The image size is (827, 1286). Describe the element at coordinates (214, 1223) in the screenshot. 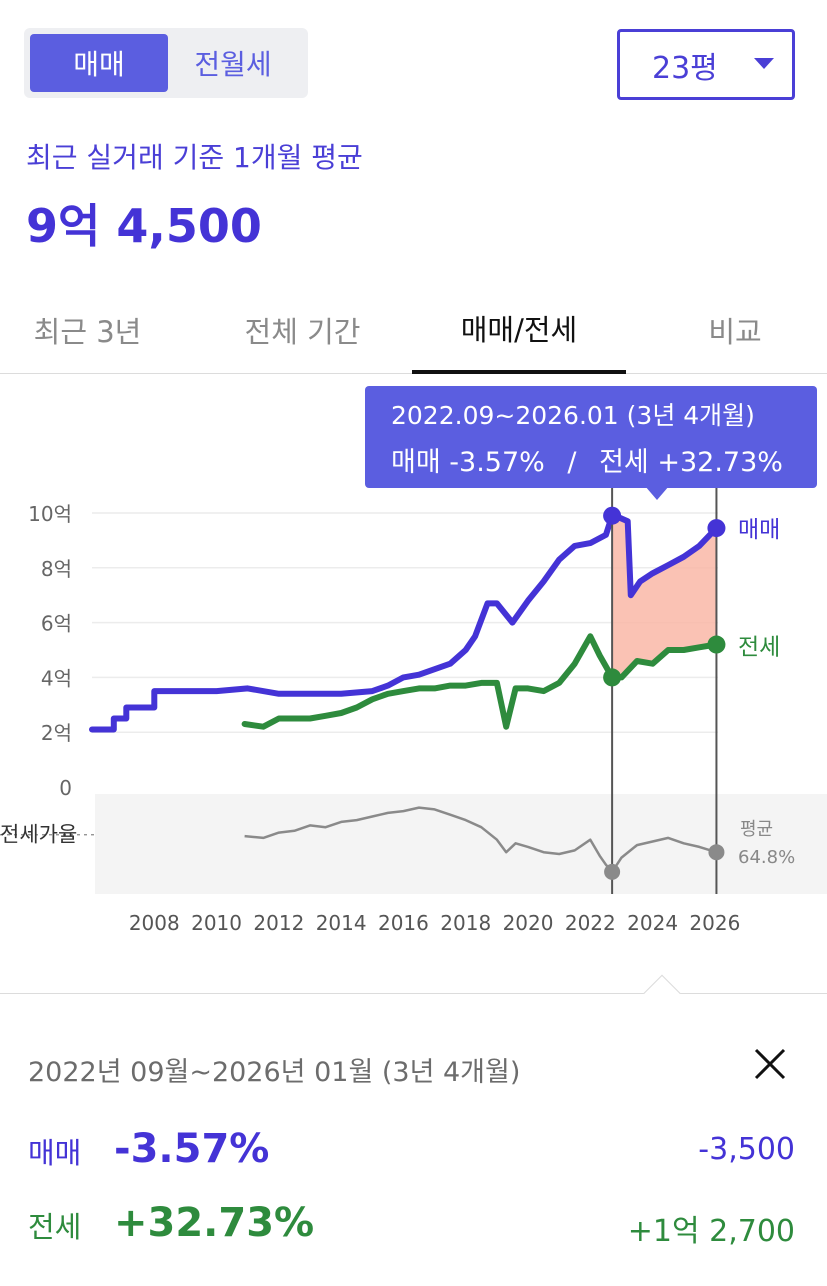

I see `detail-jeonse-pct: +32.73%` at that location.